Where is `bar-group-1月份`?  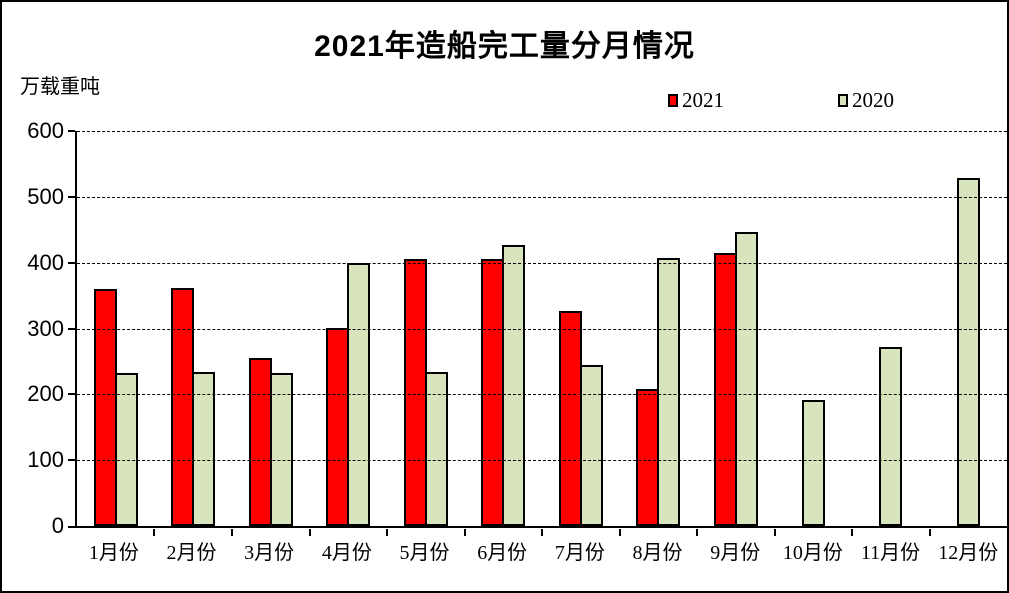 bar-group-1月份 is located at coordinates (116, 328).